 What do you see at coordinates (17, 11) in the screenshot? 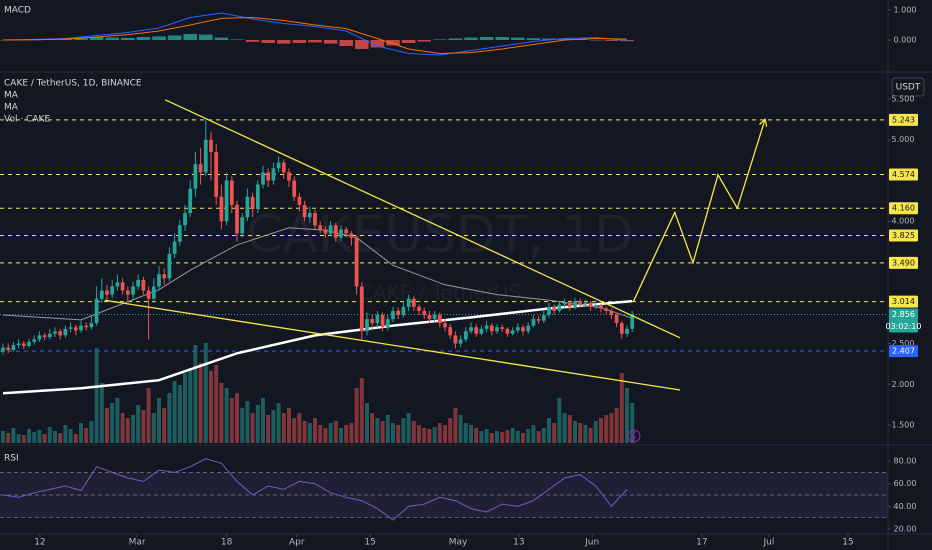
I see `macd-title: MACD` at bounding box center [17, 11].